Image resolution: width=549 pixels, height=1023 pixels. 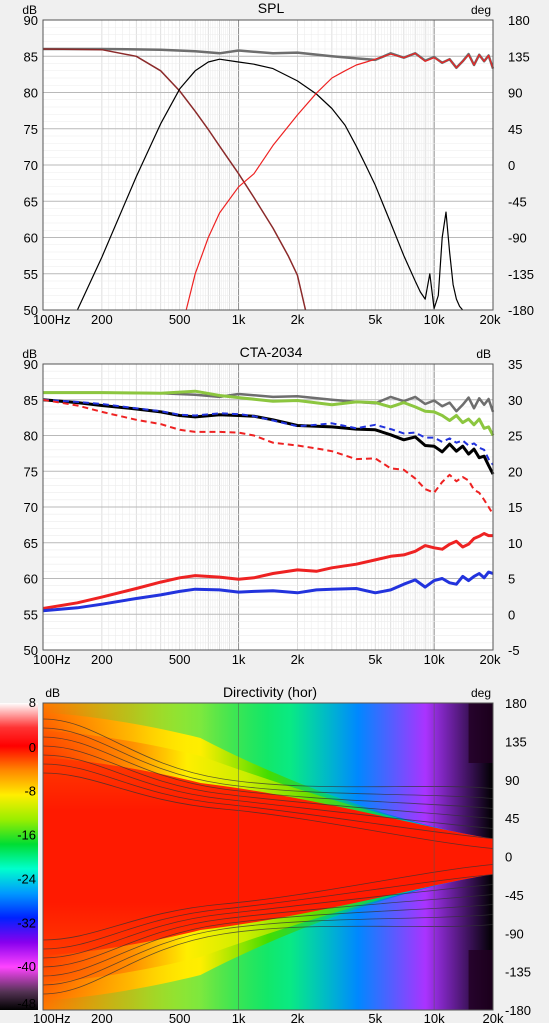 I want to click on chart-title: CTA-2034, so click(x=271, y=352).